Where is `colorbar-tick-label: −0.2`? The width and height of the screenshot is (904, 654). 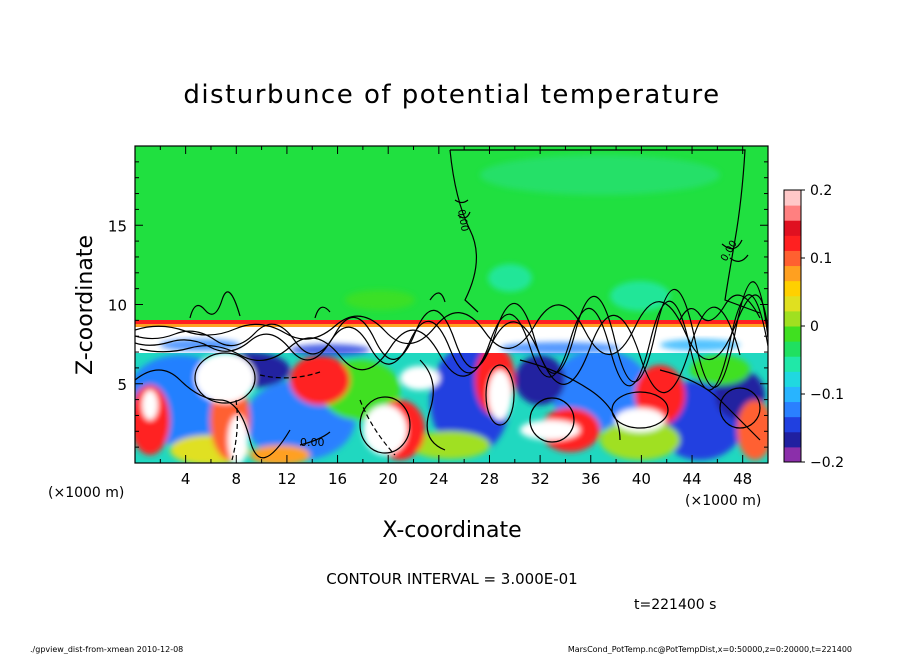 colorbar-tick-label: −0.2 is located at coordinates (827, 463).